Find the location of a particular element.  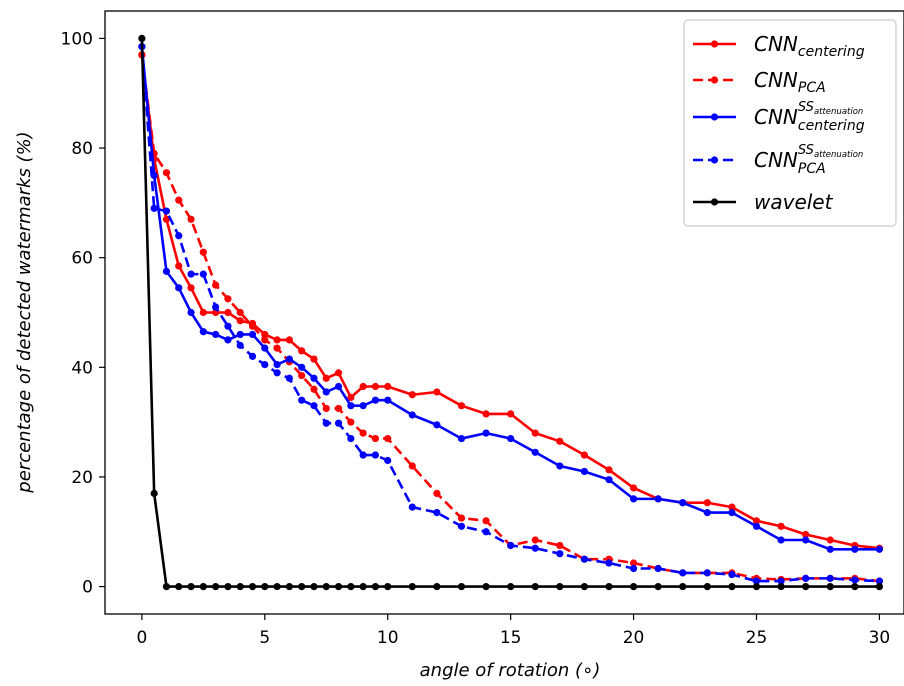

legend-entry-label: CNNSSattenuation is located at coordinates (808, 157).